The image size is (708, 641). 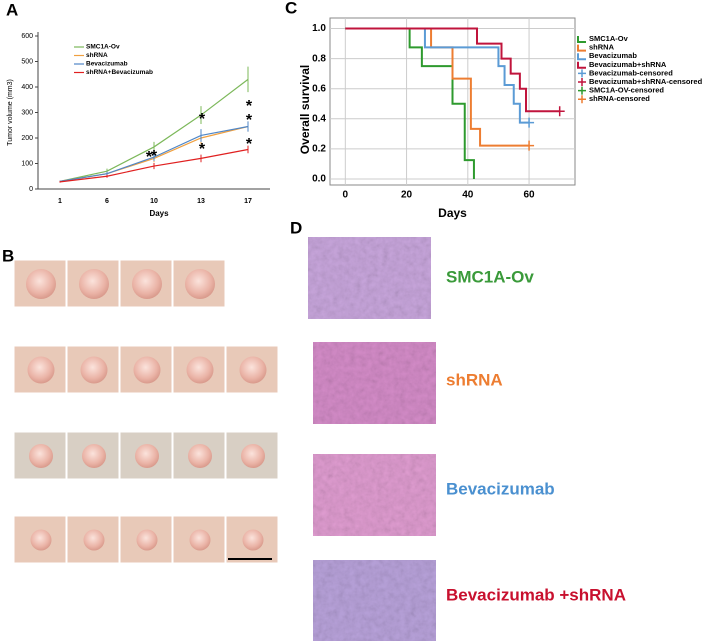 What do you see at coordinates (319, 88) in the screenshot?
I see `y-tick-label: 0.6` at bounding box center [319, 88].